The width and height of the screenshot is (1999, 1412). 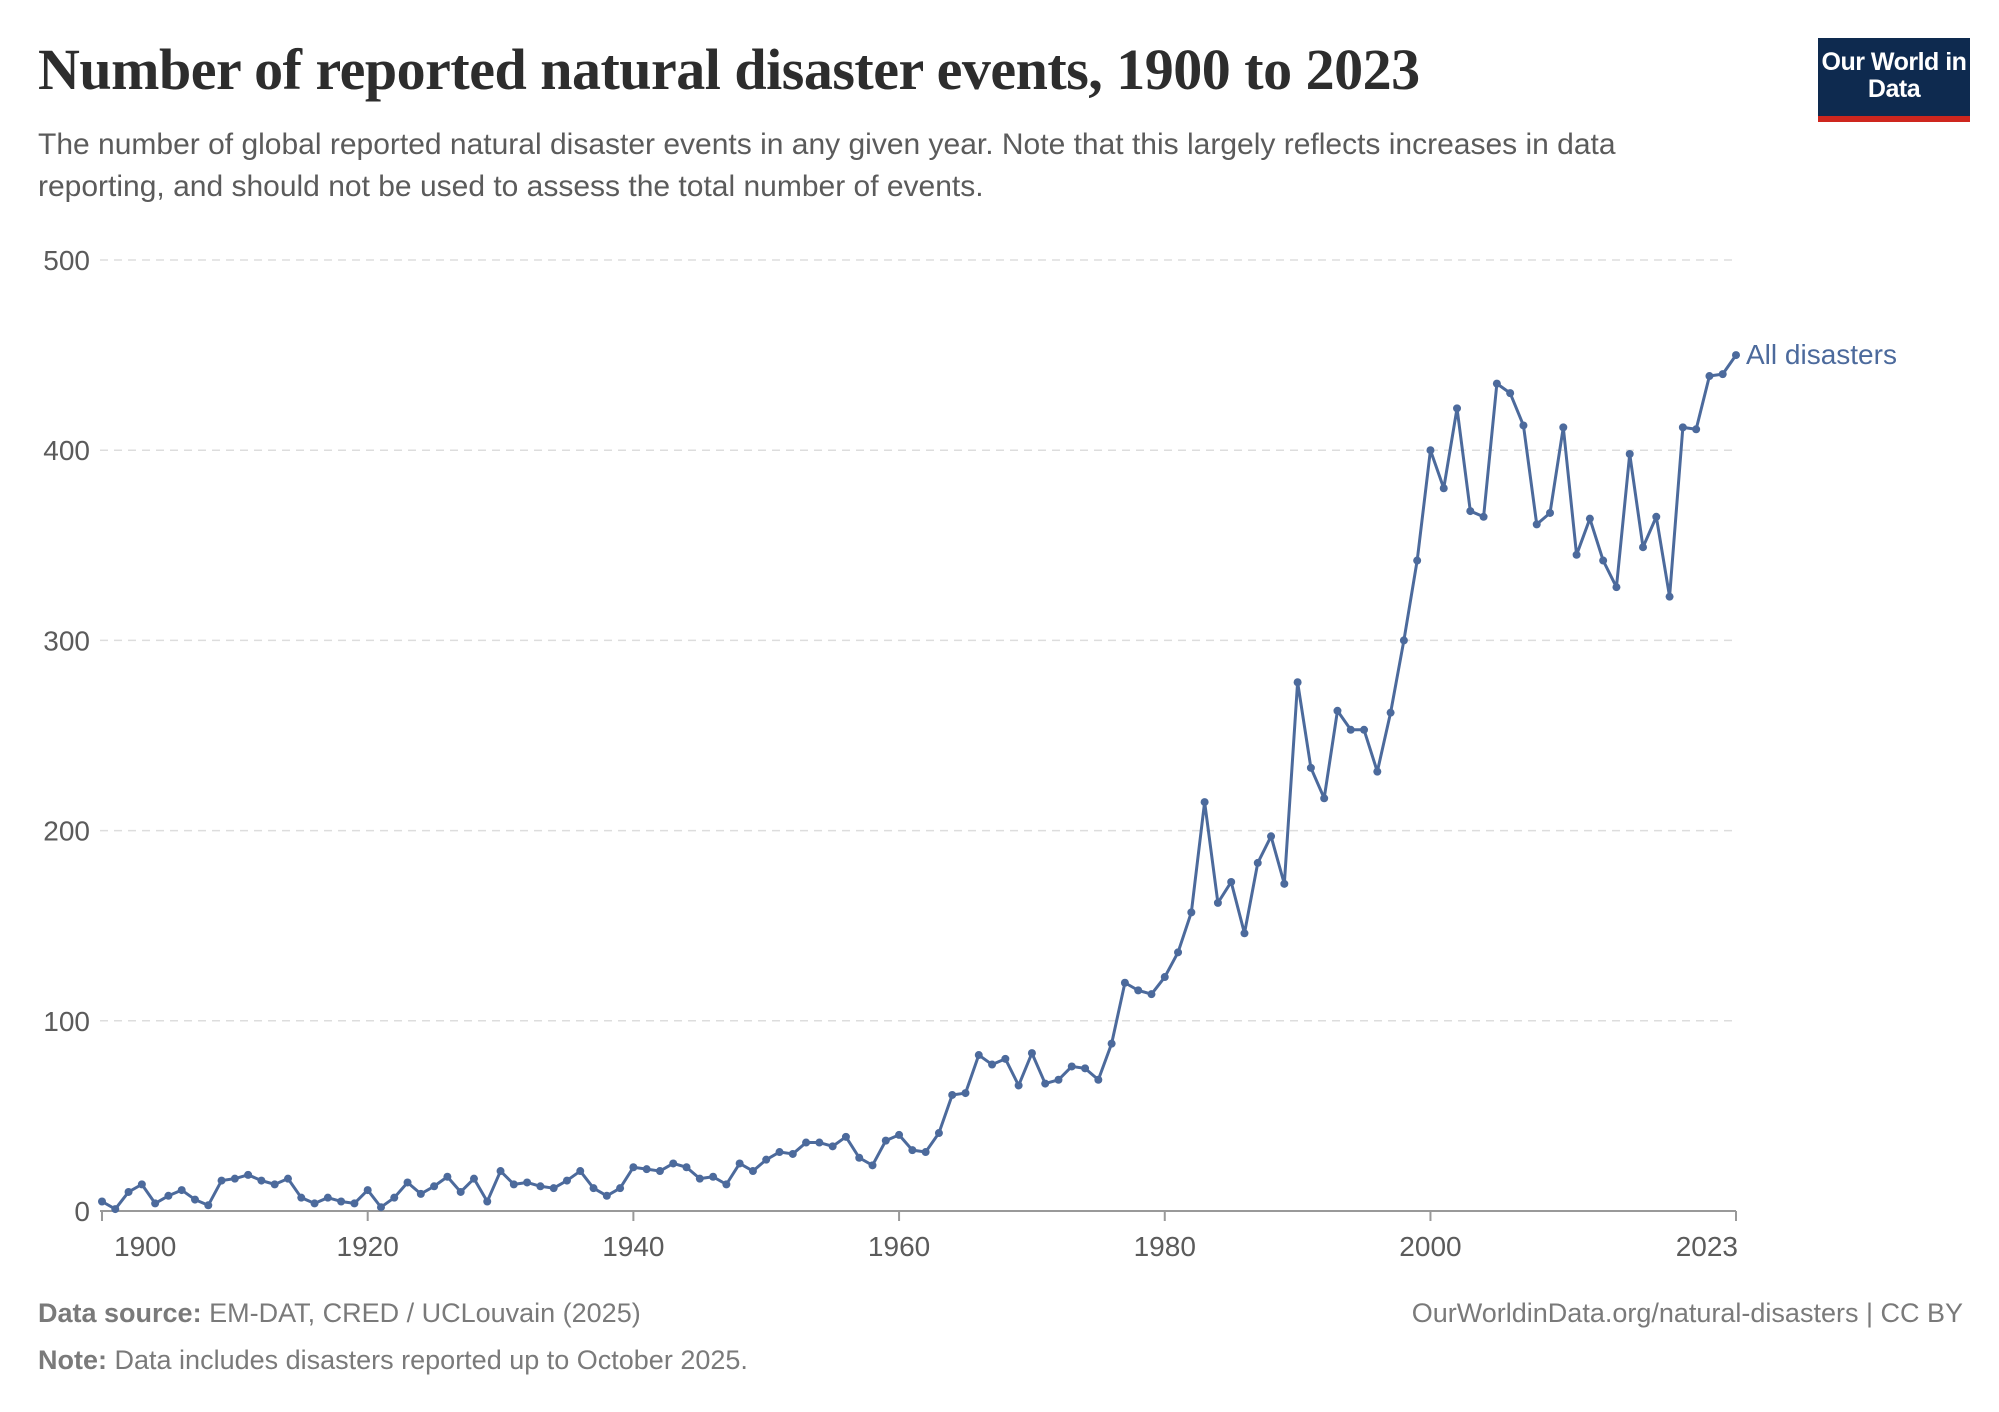 What do you see at coordinates (368, 1246) in the screenshot?
I see `x-tick-label: 1920` at bounding box center [368, 1246].